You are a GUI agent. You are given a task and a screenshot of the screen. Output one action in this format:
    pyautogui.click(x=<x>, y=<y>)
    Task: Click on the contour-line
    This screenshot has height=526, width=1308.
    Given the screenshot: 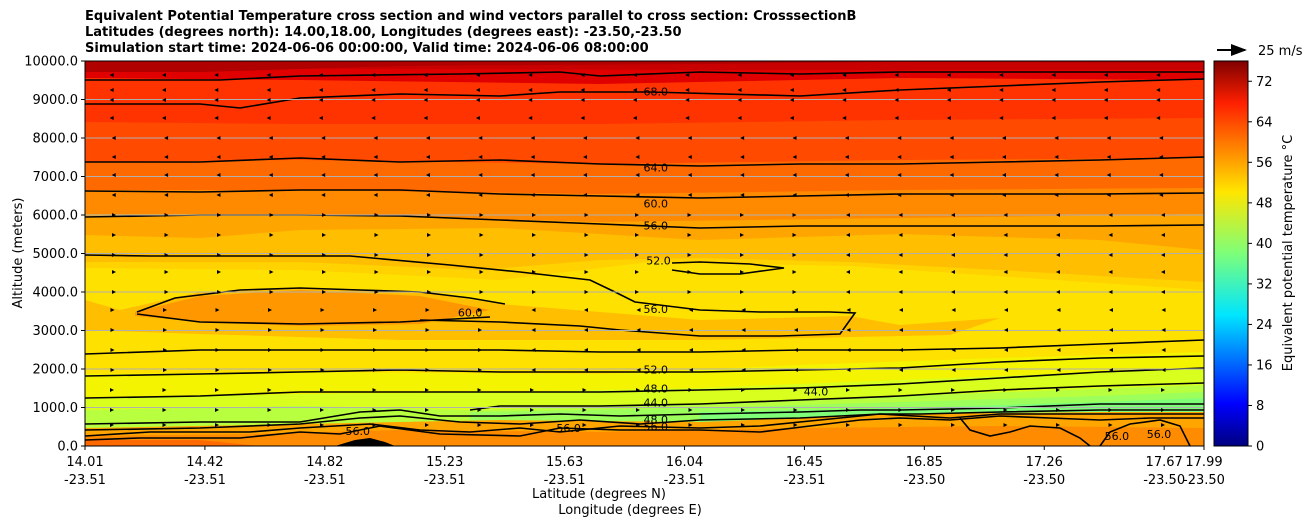 What is the action you would take?
    pyautogui.click(x=644, y=428)
    